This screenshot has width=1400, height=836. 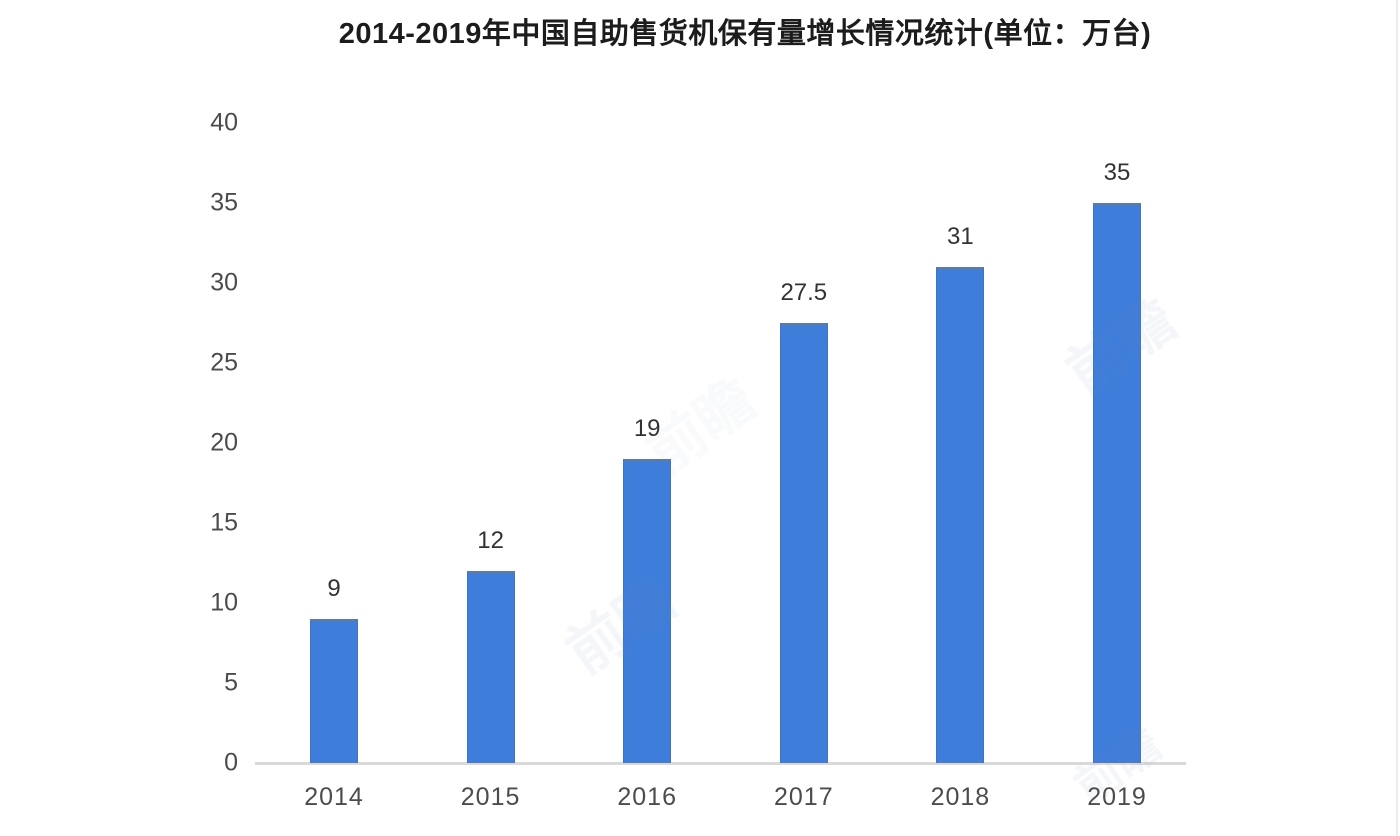 I want to click on bar-value-label: 19, so click(x=647, y=428).